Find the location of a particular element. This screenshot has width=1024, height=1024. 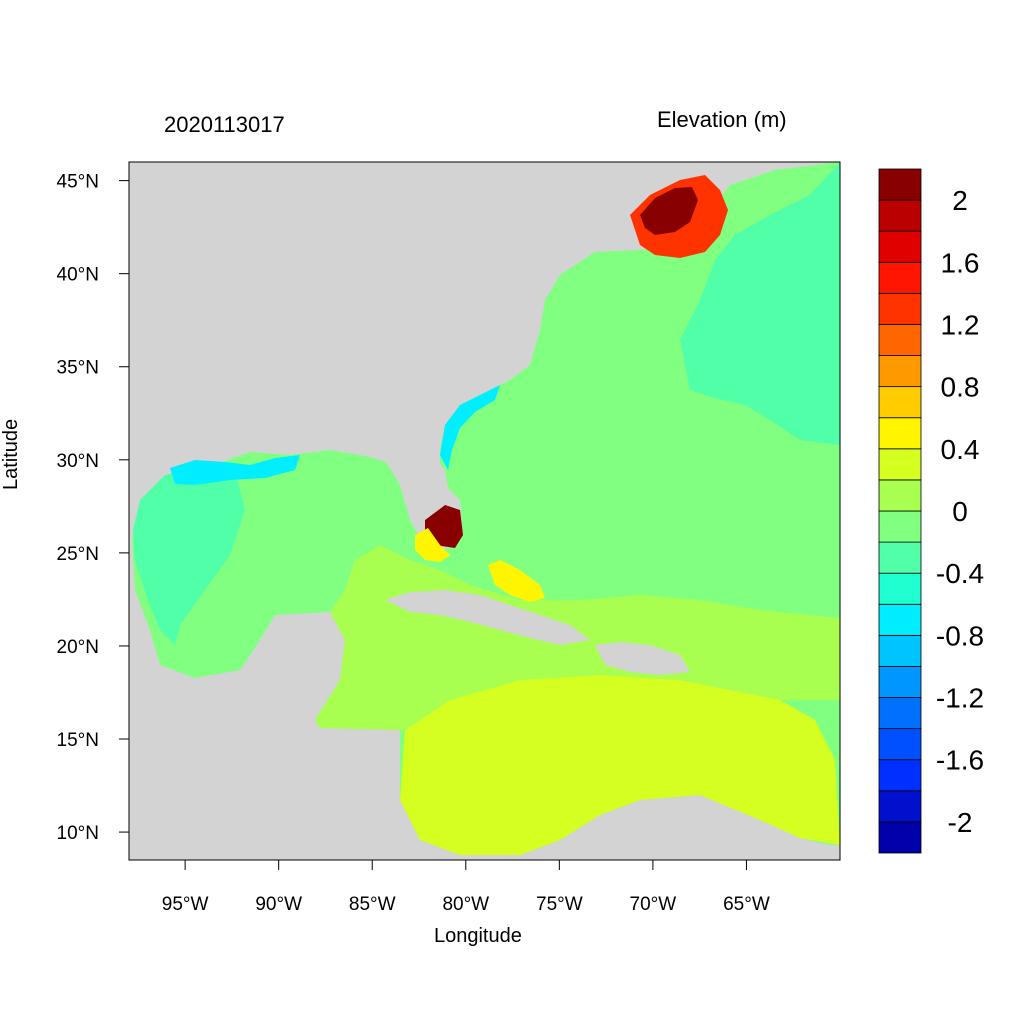

bahama-bank-surge is located at coordinates (516, 581).